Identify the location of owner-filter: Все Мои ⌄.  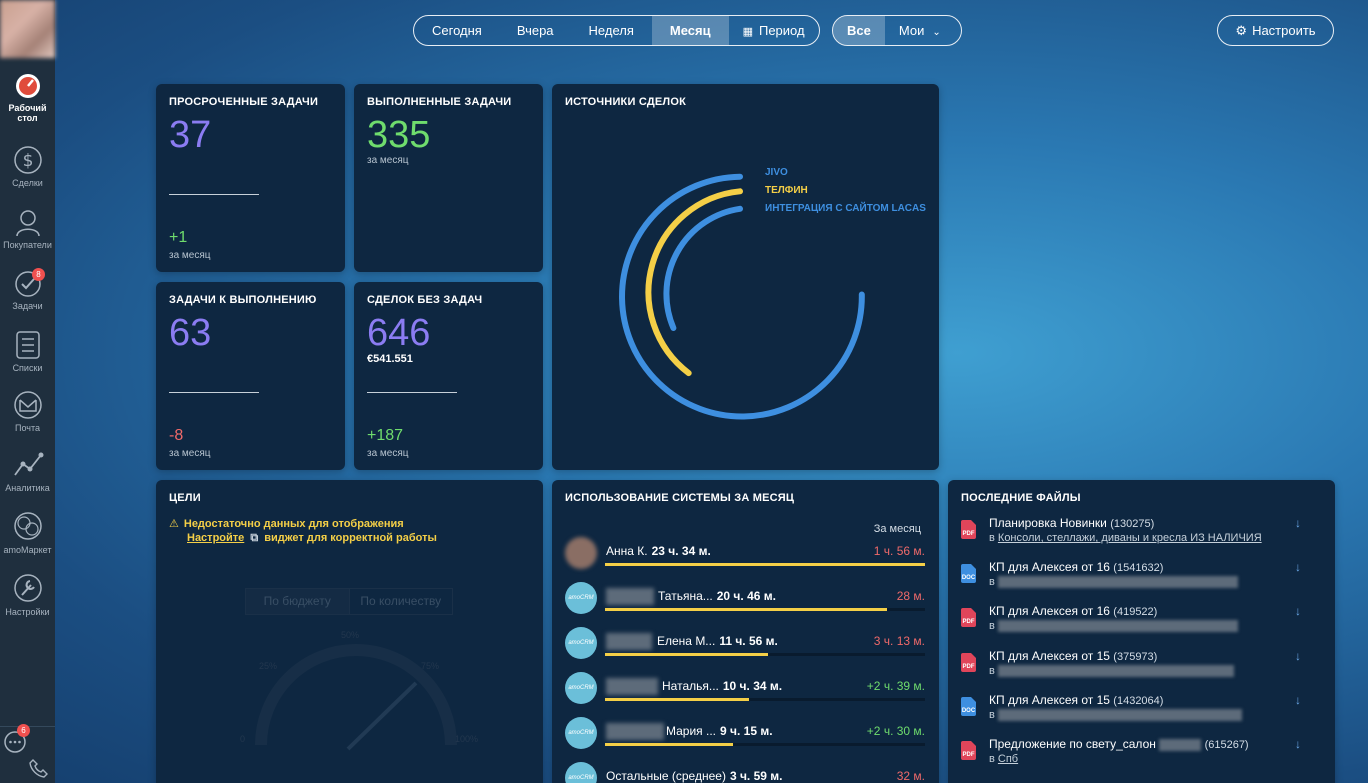
(897, 30).